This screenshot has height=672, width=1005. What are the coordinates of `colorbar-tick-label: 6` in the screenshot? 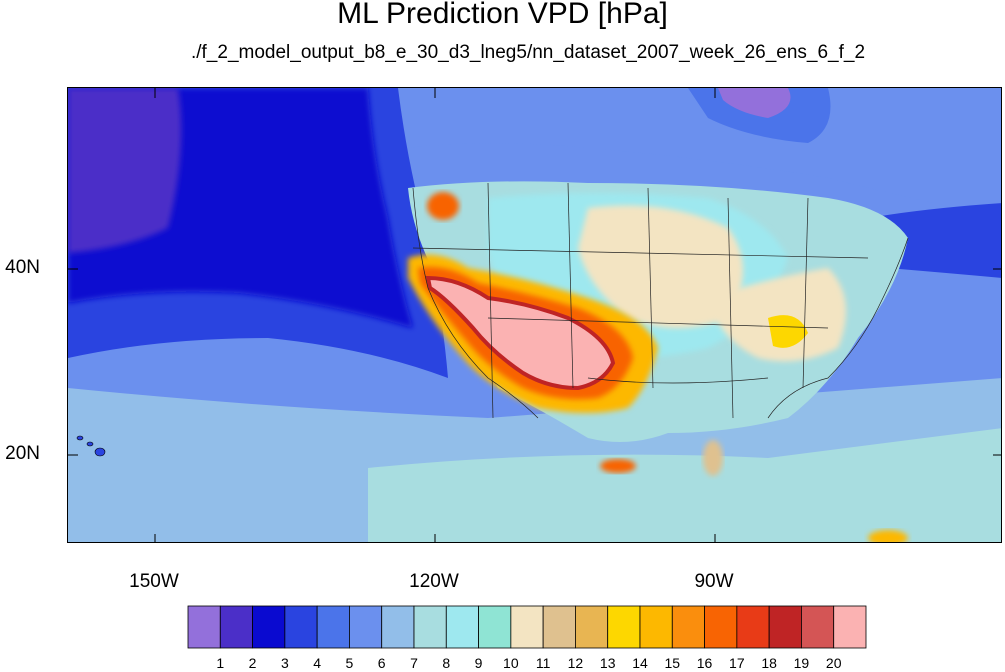 It's located at (381, 663).